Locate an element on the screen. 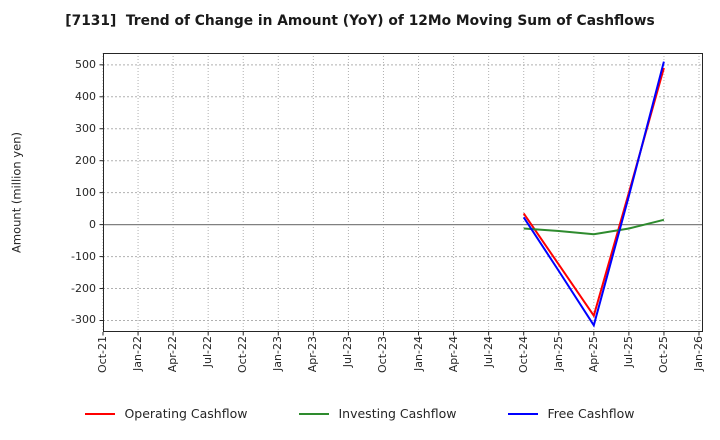  x-tick-label: Oct-23 is located at coordinates (383, 354).